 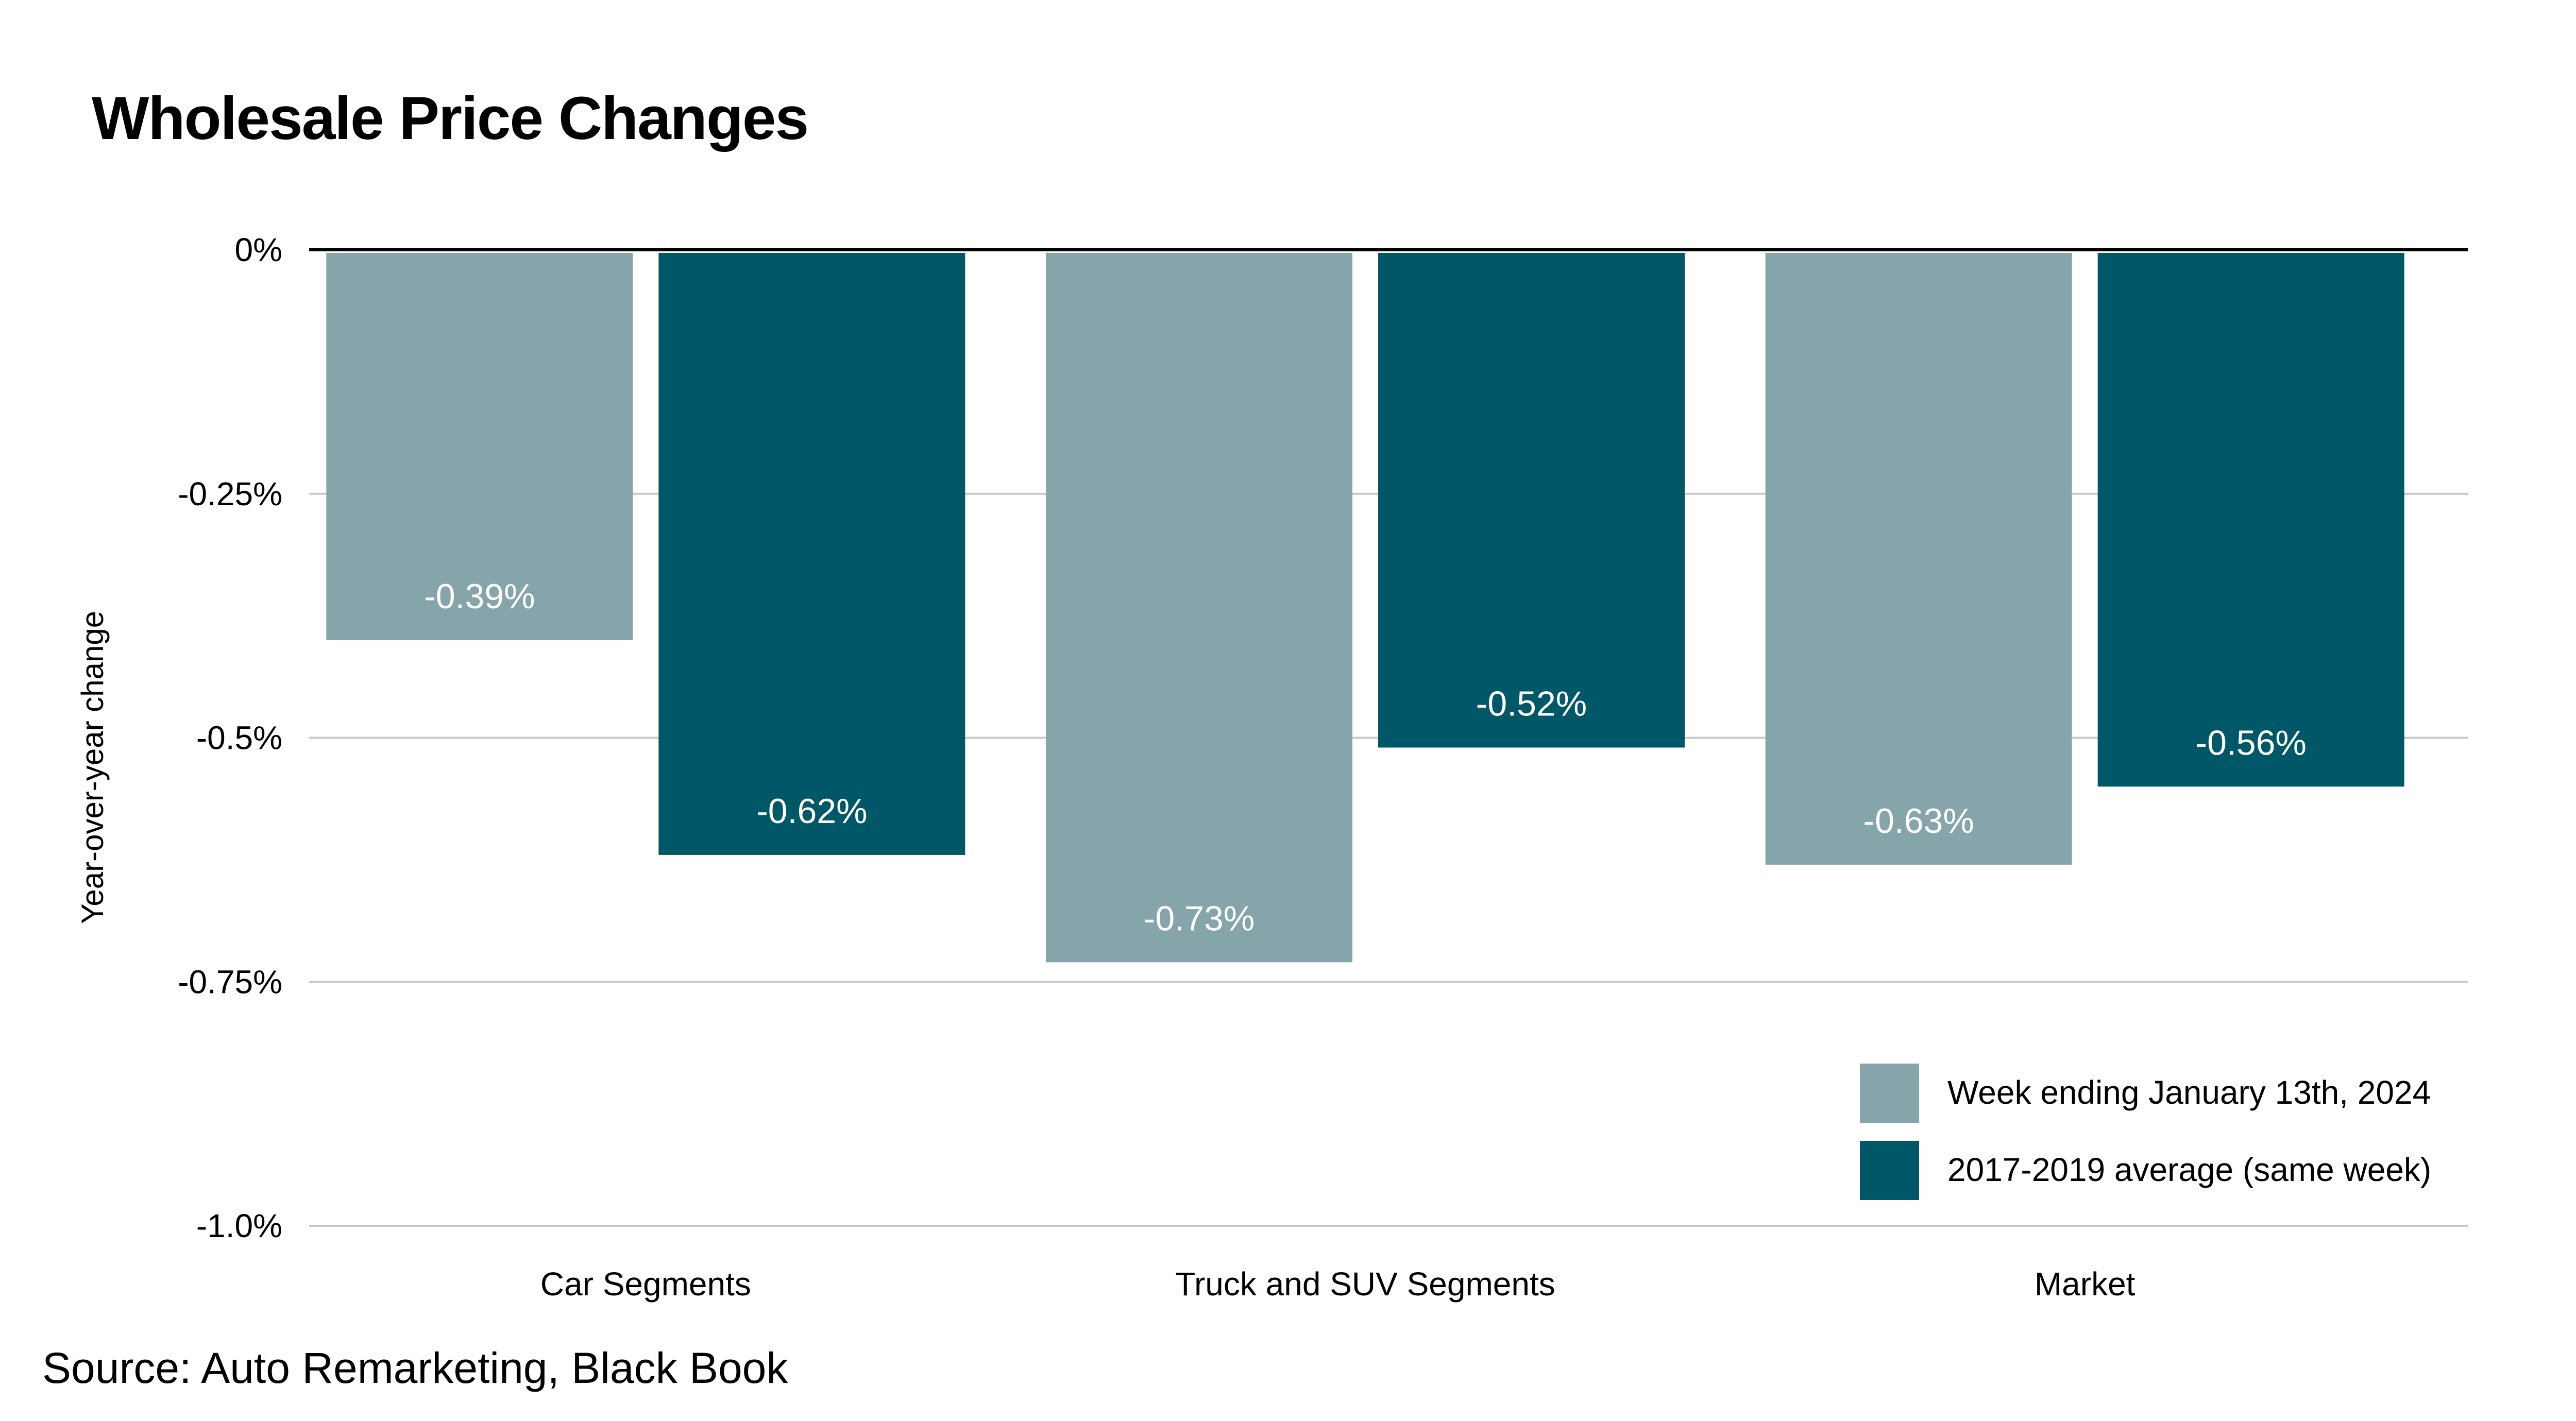 What do you see at coordinates (1365, 1284) in the screenshot?
I see `x-category-label: Truck and SUV Segments` at bounding box center [1365, 1284].